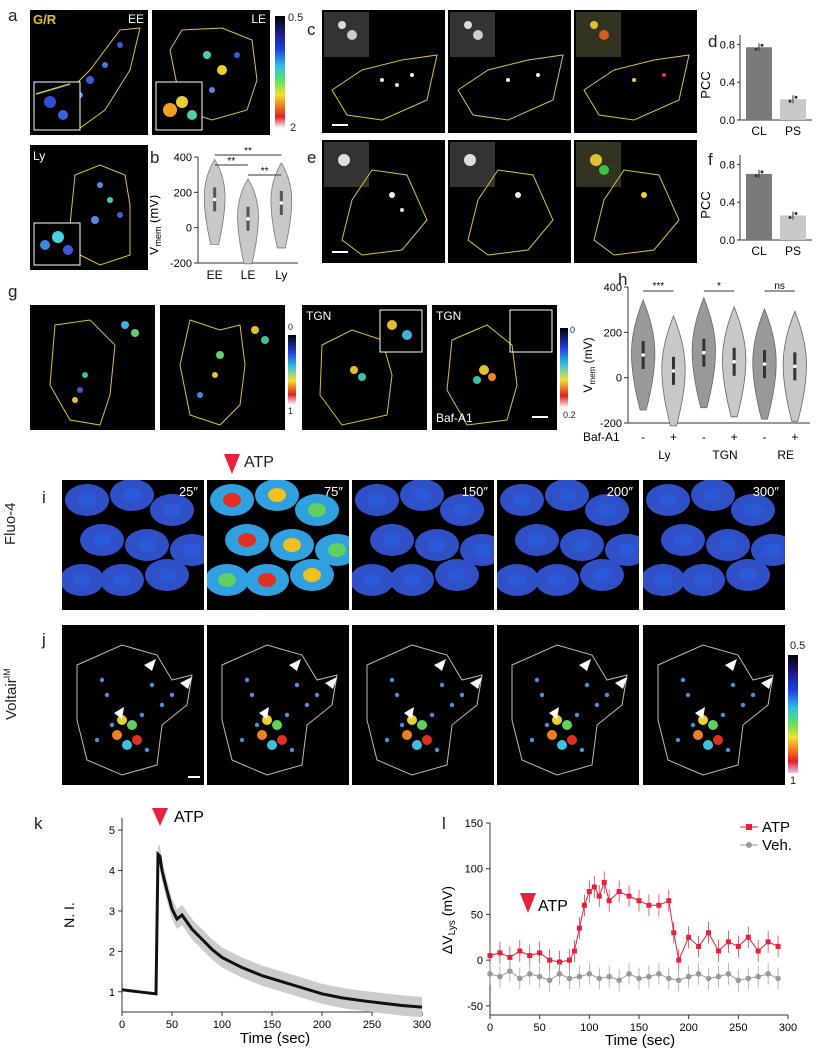  I want to click on panel-label-a: a, so click(13, 15).